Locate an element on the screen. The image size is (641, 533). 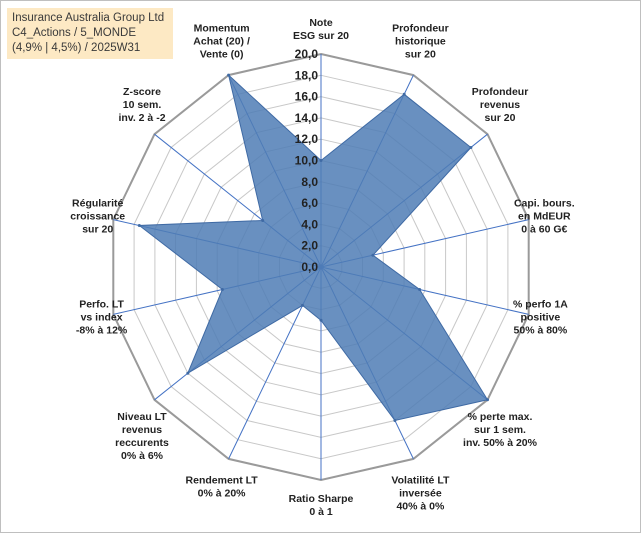
axis-label: Profondeur revenus sur 20 is located at coordinates (500, 105).